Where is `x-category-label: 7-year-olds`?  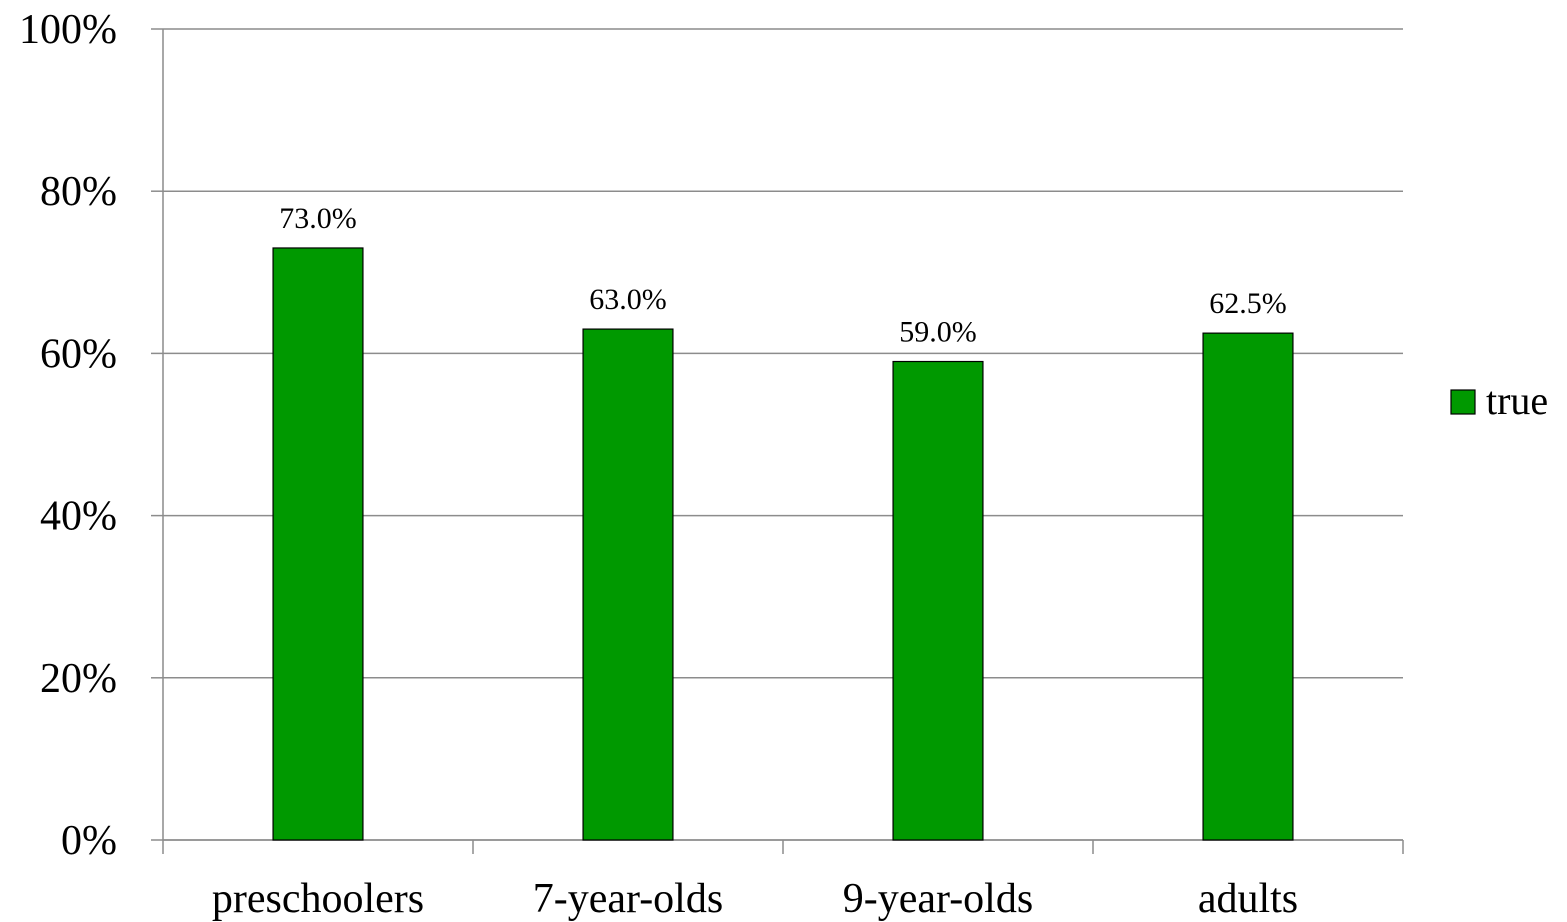 x-category-label: 7-year-olds is located at coordinates (628, 899).